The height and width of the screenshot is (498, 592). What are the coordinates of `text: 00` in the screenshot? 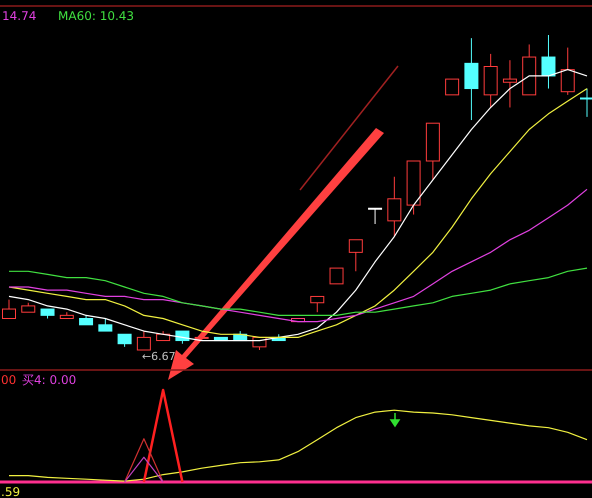 It's located at (8, 380).